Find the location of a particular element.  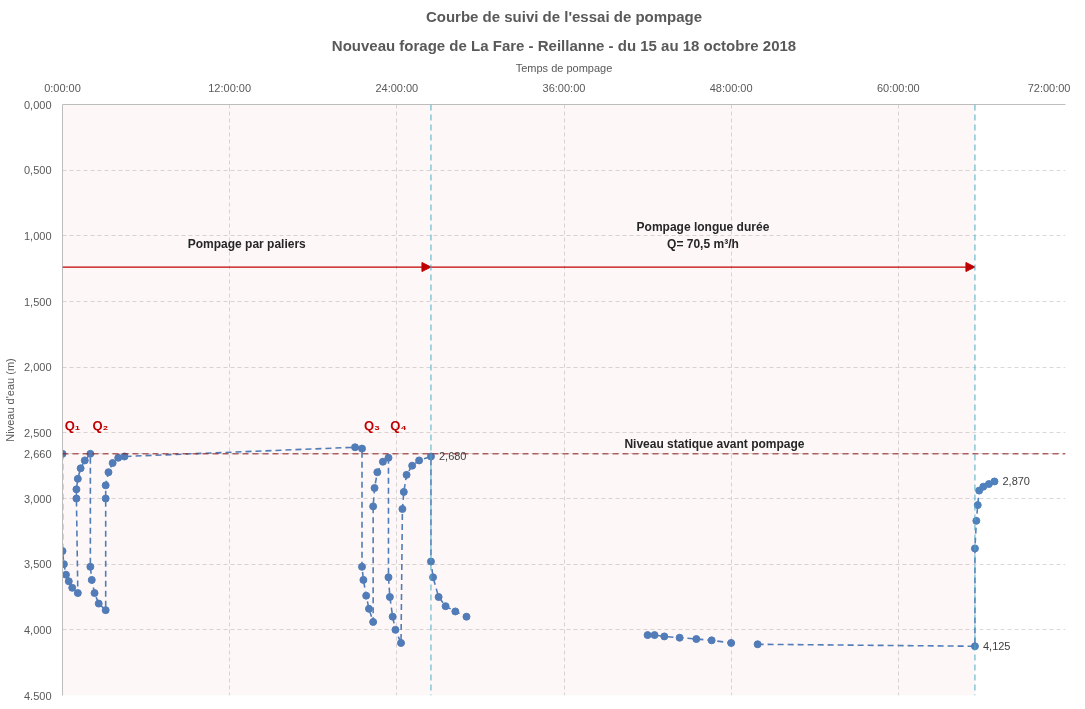

x-tick-label: 24:00:00 is located at coordinates (397, 87).